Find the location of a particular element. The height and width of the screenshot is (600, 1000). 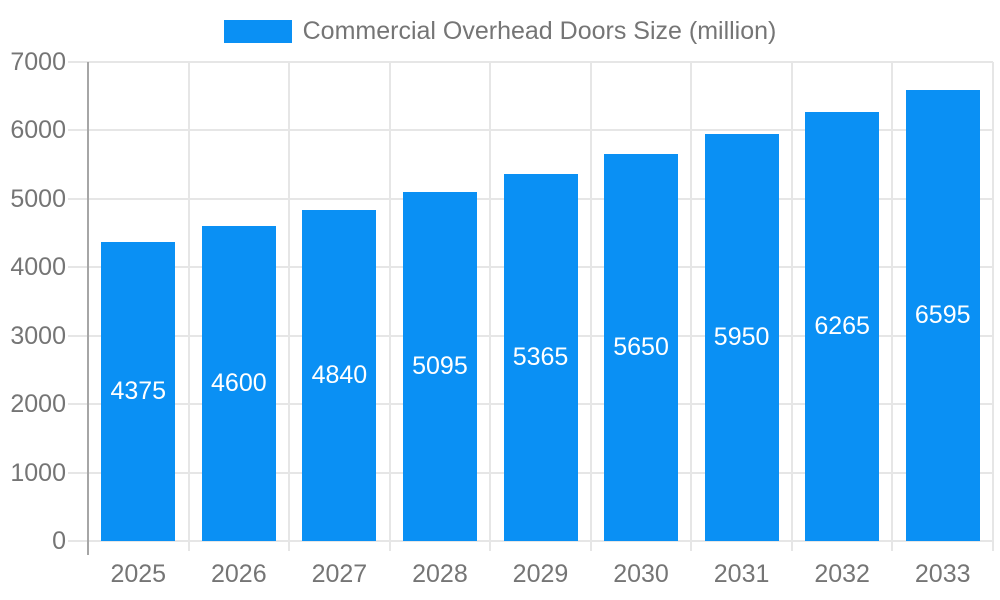

x-tick-label: 2027 is located at coordinates (339, 574).